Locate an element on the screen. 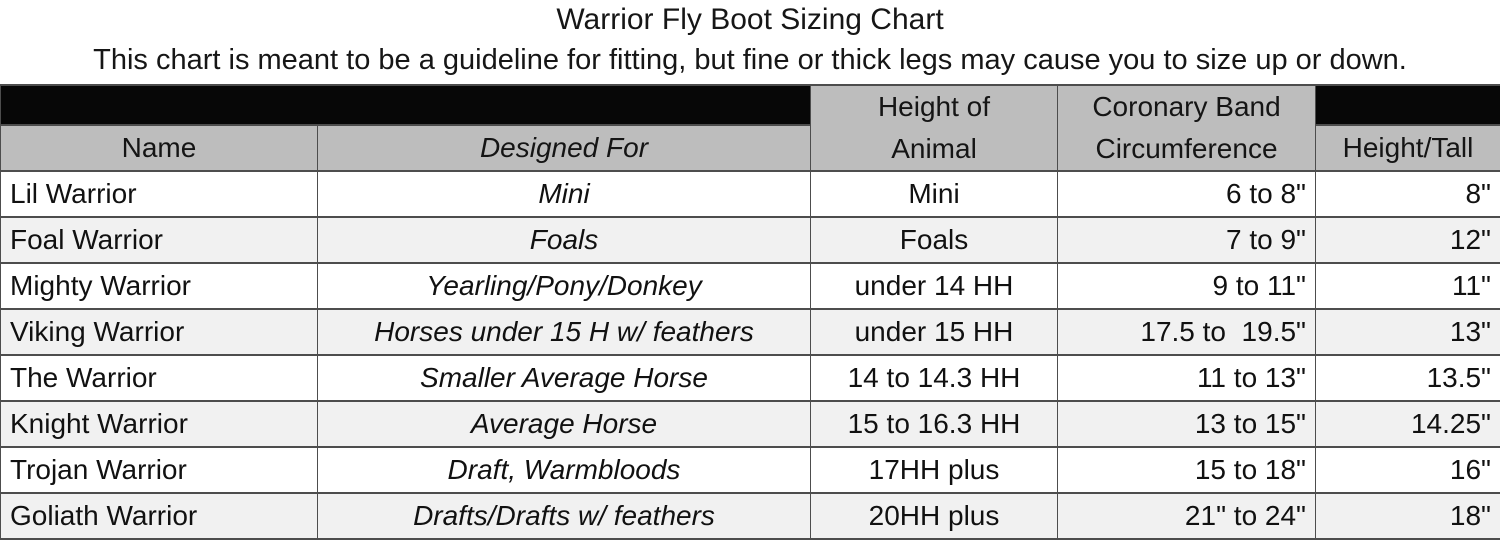 The width and height of the screenshot is (1500, 543). header-height-tall: Height/Tall is located at coordinates (1407, 148).